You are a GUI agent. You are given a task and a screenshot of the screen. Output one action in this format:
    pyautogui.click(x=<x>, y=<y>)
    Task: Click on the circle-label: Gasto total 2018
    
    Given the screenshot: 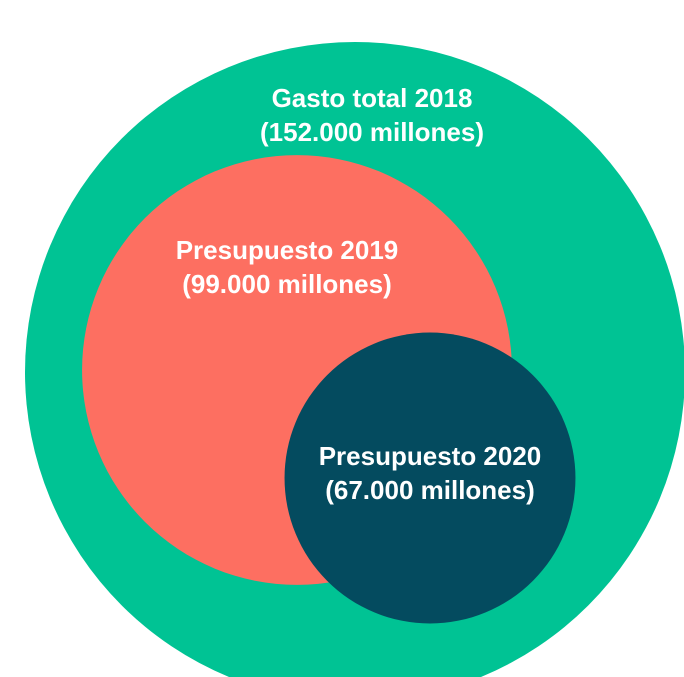 What is the action you would take?
    pyautogui.click(x=372, y=98)
    